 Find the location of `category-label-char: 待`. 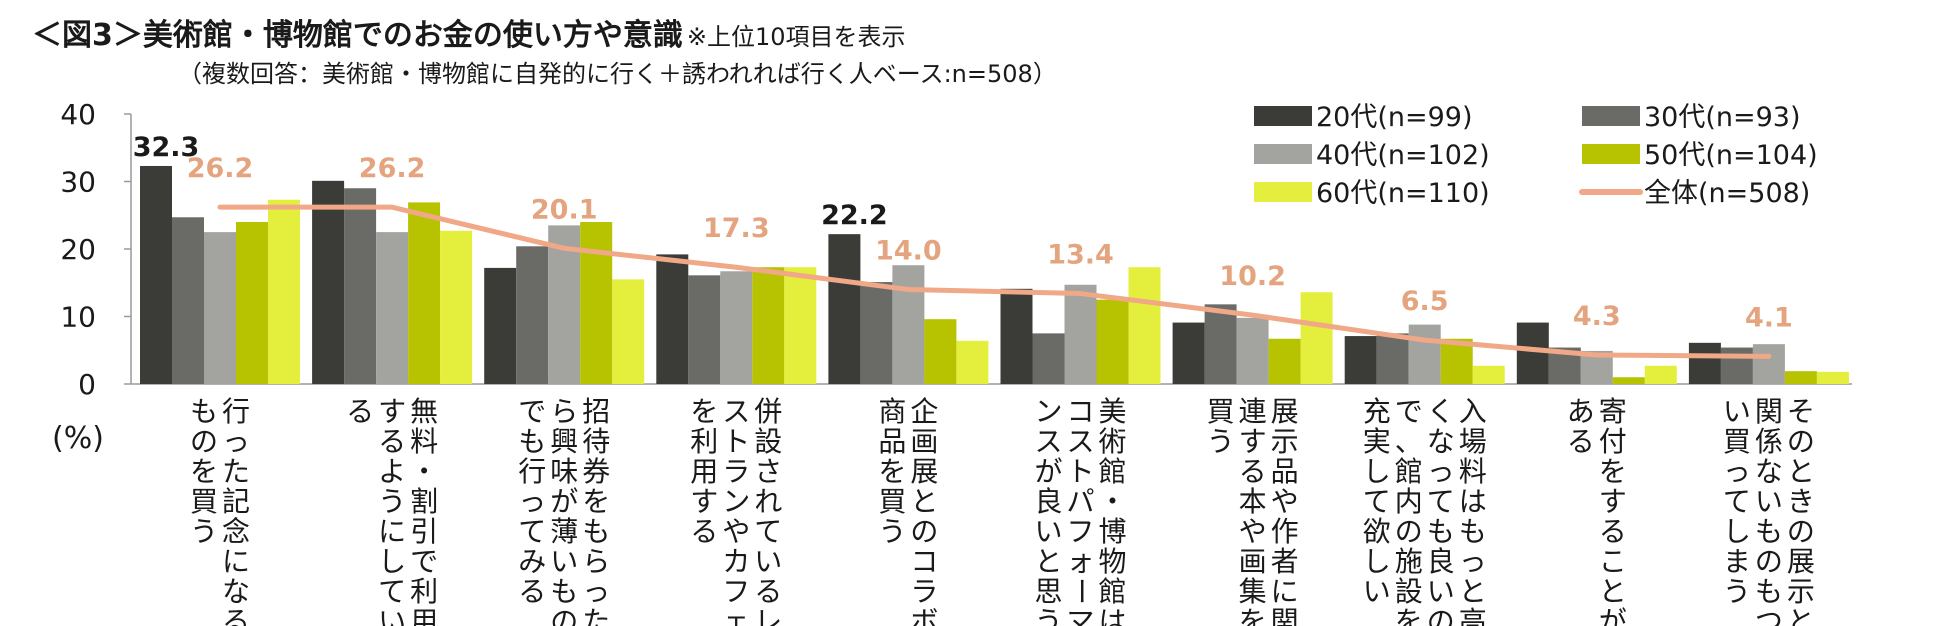

category-label-char: 待 is located at coordinates (596, 441).